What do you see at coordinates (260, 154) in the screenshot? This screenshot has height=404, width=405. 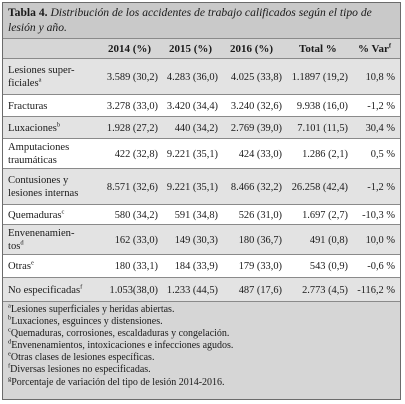 I see `cell-v2016: 424 (33,0)` at bounding box center [260, 154].